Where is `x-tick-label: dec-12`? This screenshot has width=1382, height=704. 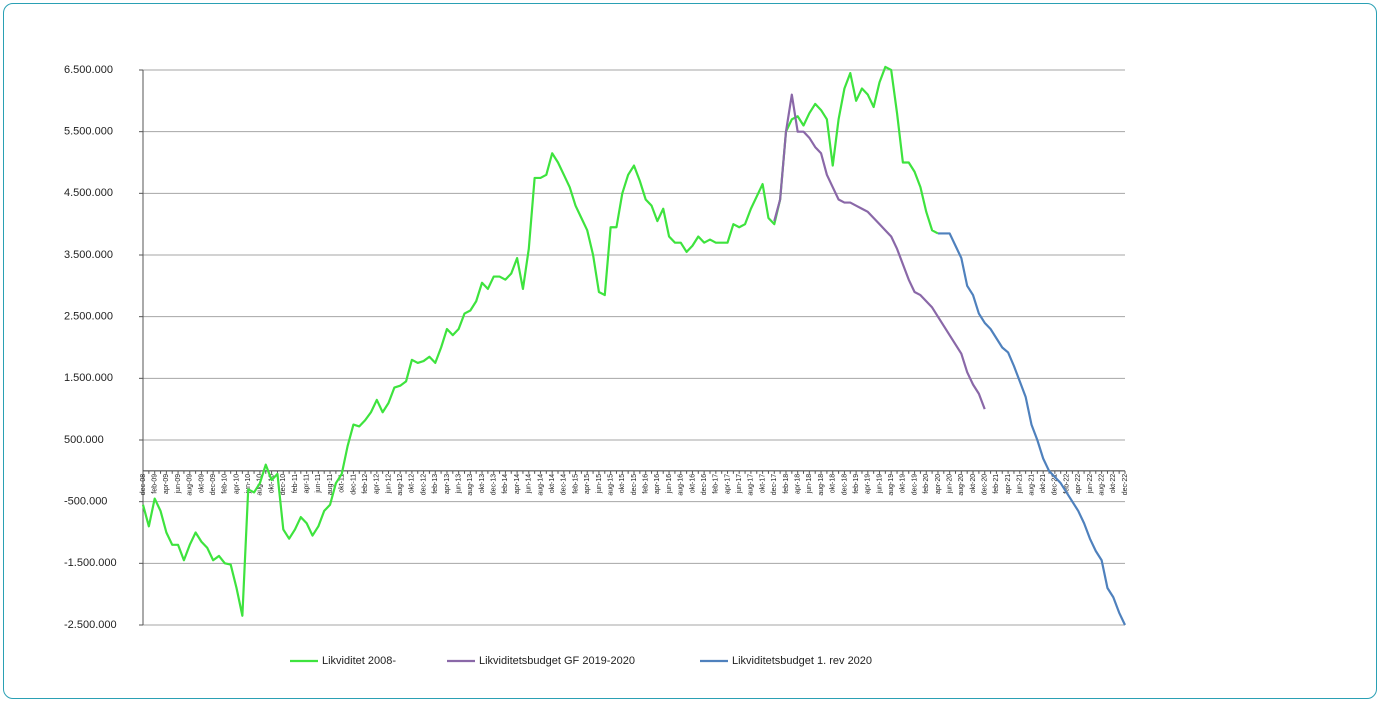 x-tick-label: dec-12 is located at coordinates (423, 485).